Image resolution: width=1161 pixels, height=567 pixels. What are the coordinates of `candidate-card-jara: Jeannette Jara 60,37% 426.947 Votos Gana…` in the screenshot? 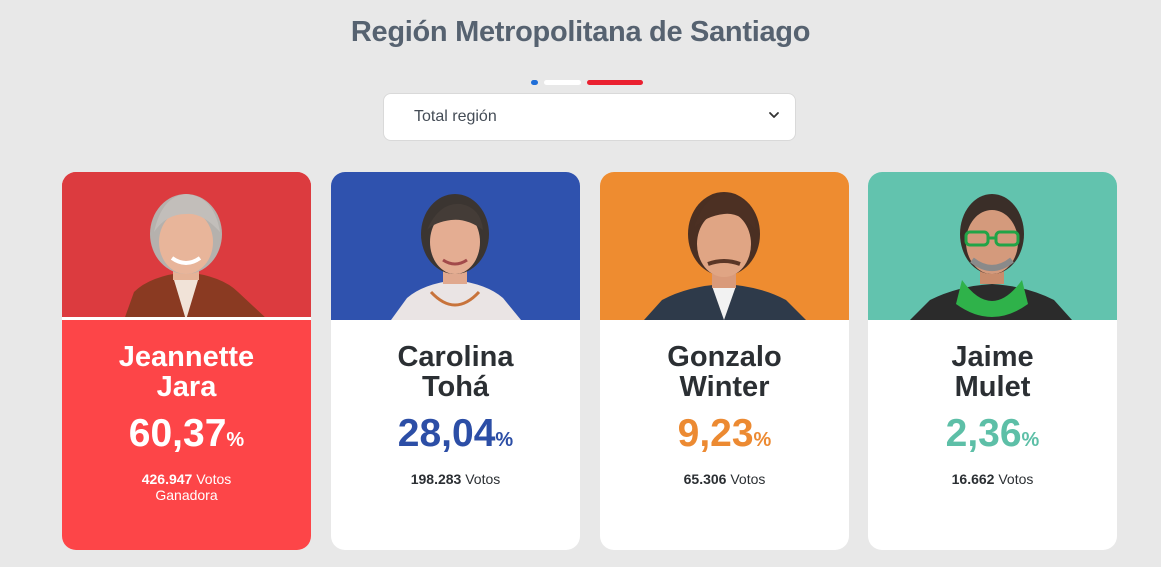 It's located at (186, 361).